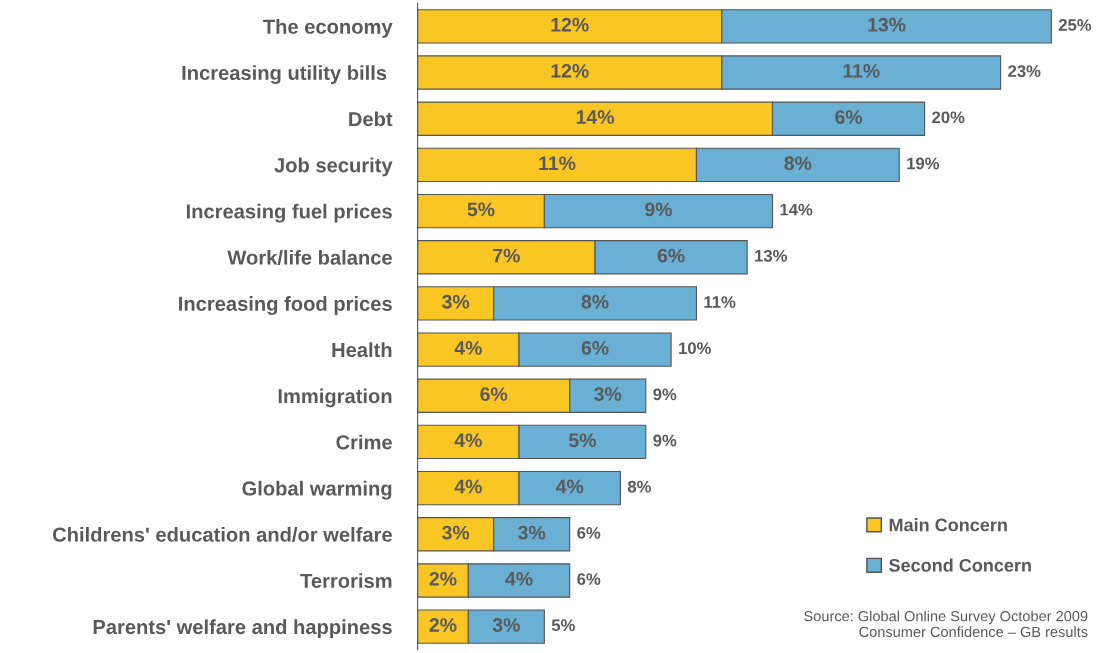 This screenshot has width=1099, height=653. Describe the element at coordinates (346, 580) in the screenshot. I see `y-tick-label: Terrorism` at that location.